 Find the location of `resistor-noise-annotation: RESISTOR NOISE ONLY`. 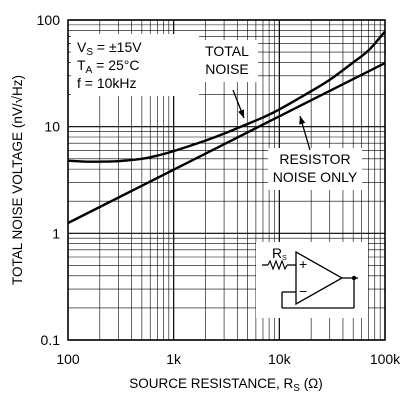

resistor-noise-annotation: RESISTOR NOISE ONLY is located at coordinates (315, 152).